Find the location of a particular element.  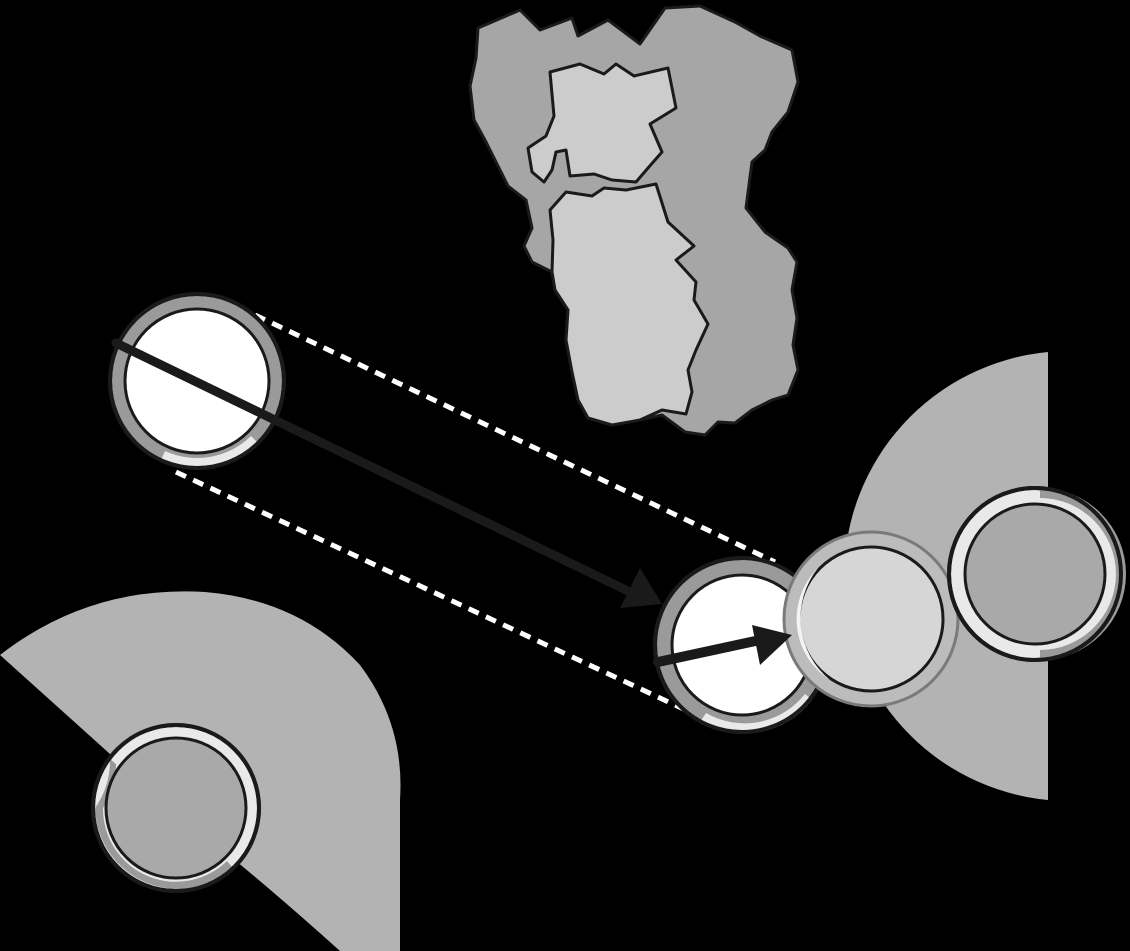

blocking-piece-ghost is located at coordinates (871, 619).